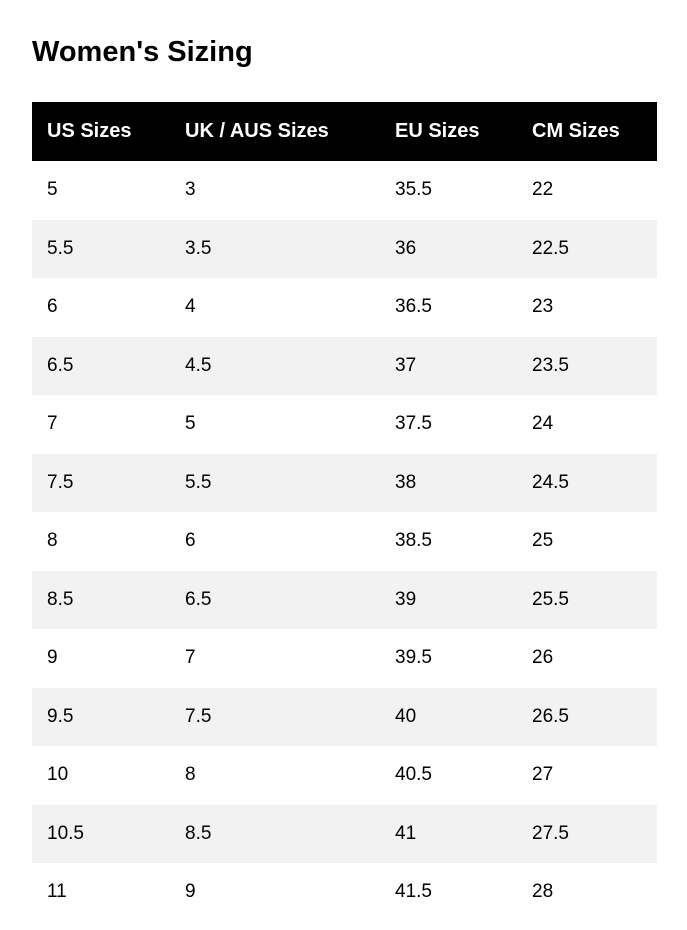  Describe the element at coordinates (344, 424) in the screenshot. I see `table-row: 7 5 37.5 24` at that location.